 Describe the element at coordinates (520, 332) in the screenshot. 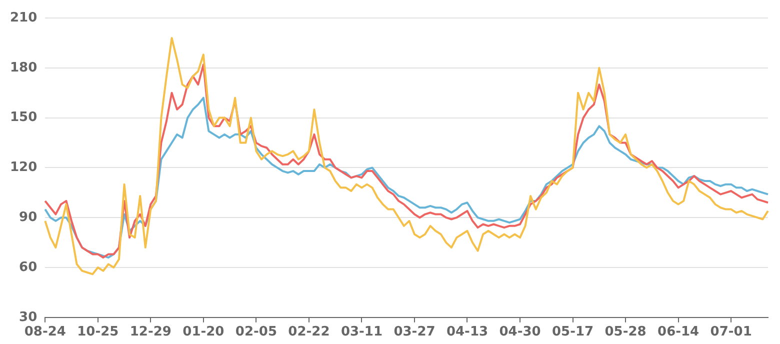

I see `x-tick-label: 04-30` at that location.